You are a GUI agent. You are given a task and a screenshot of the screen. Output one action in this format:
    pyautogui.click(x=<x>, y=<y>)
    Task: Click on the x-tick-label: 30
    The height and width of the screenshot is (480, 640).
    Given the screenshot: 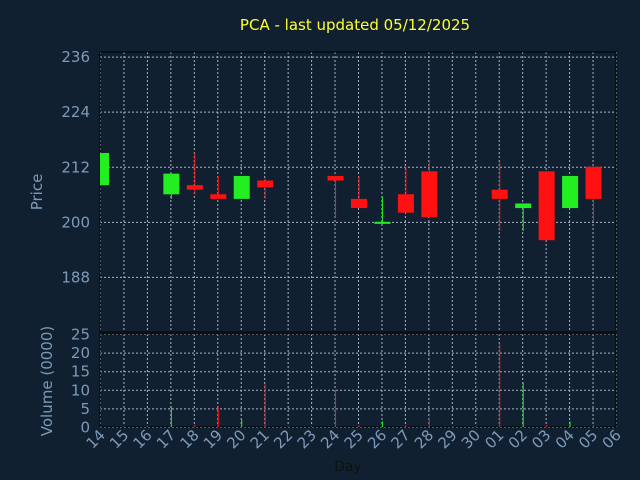 What is the action you would take?
    pyautogui.click(x=471, y=439)
    